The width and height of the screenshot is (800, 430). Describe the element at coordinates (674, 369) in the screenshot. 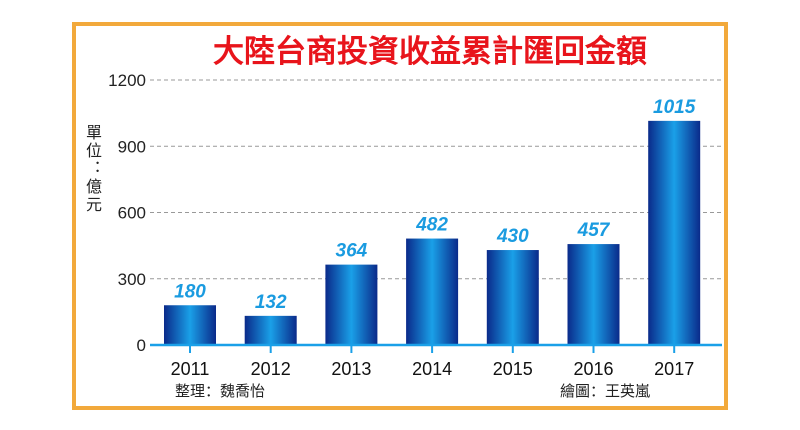

I see `x-tick-label: 2017` at that location.